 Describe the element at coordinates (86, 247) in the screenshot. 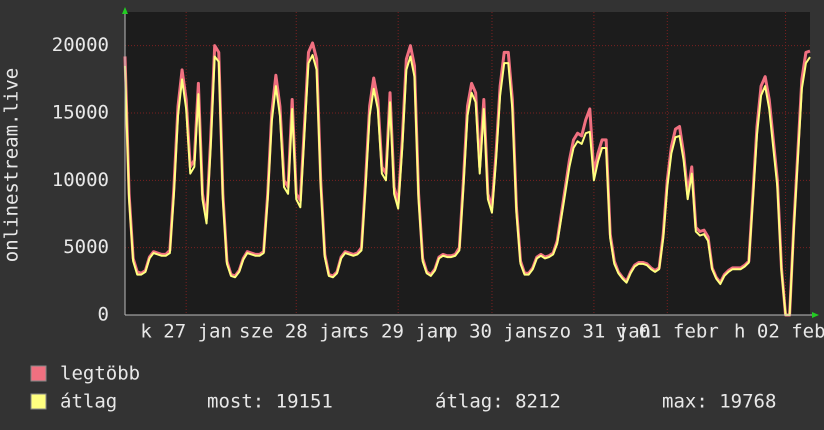

I see `y-tick-label: 5000` at that location.